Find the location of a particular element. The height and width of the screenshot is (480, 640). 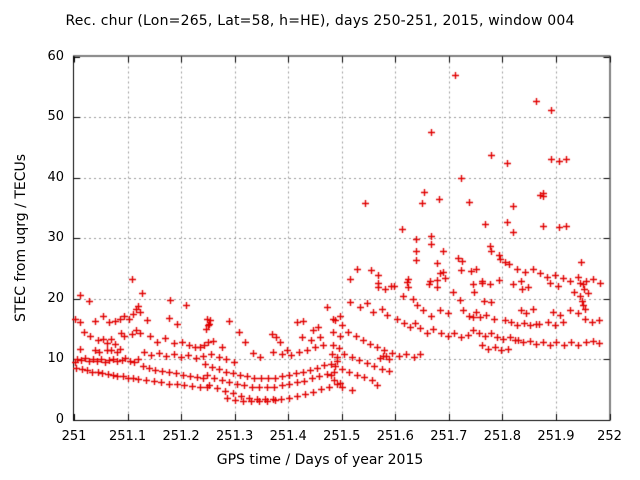

y-tick-label: 10 is located at coordinates (55, 359).